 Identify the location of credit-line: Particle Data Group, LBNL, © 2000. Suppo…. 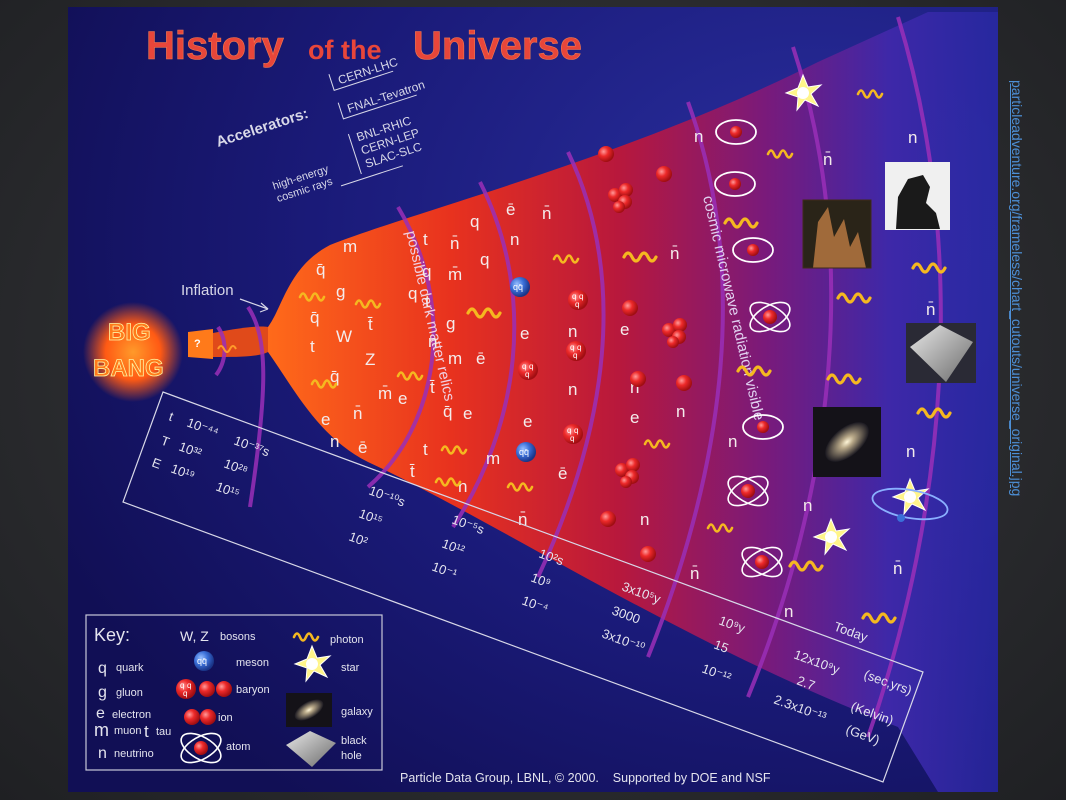
(585, 778).